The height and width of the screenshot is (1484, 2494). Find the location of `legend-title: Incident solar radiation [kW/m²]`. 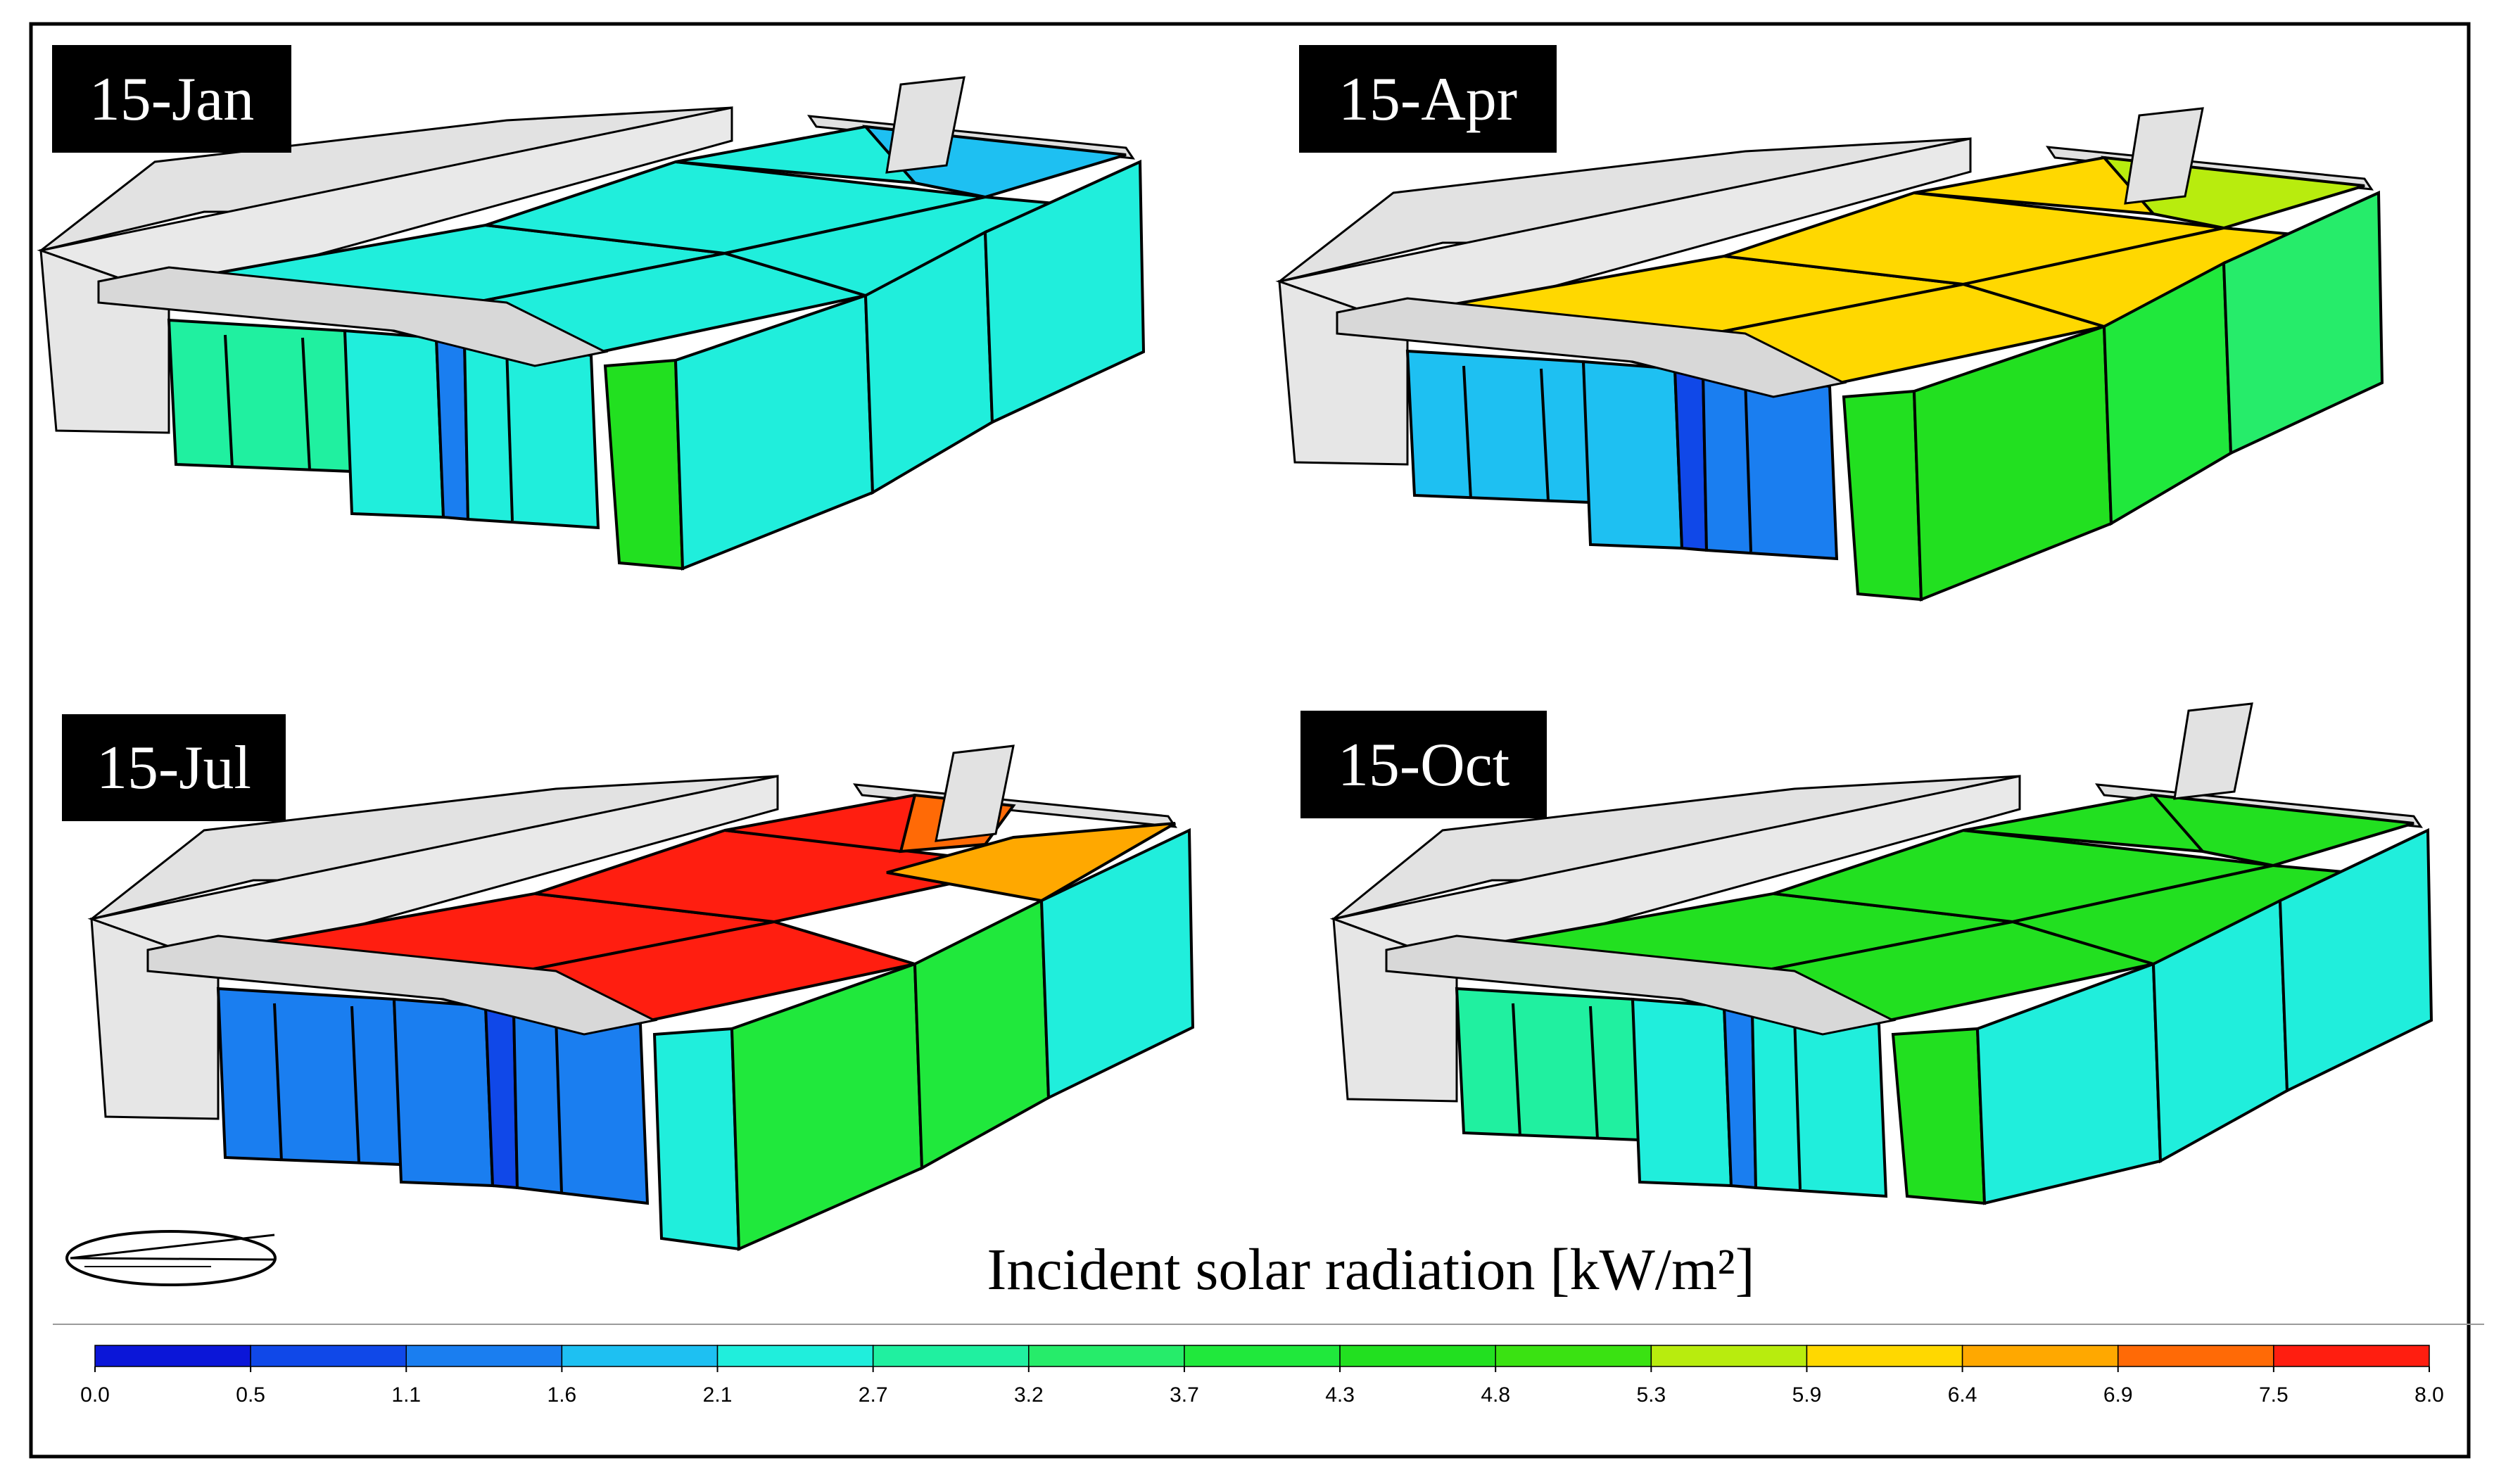

legend-title: Incident solar radiation [kW/m²] is located at coordinates (1370, 1269).